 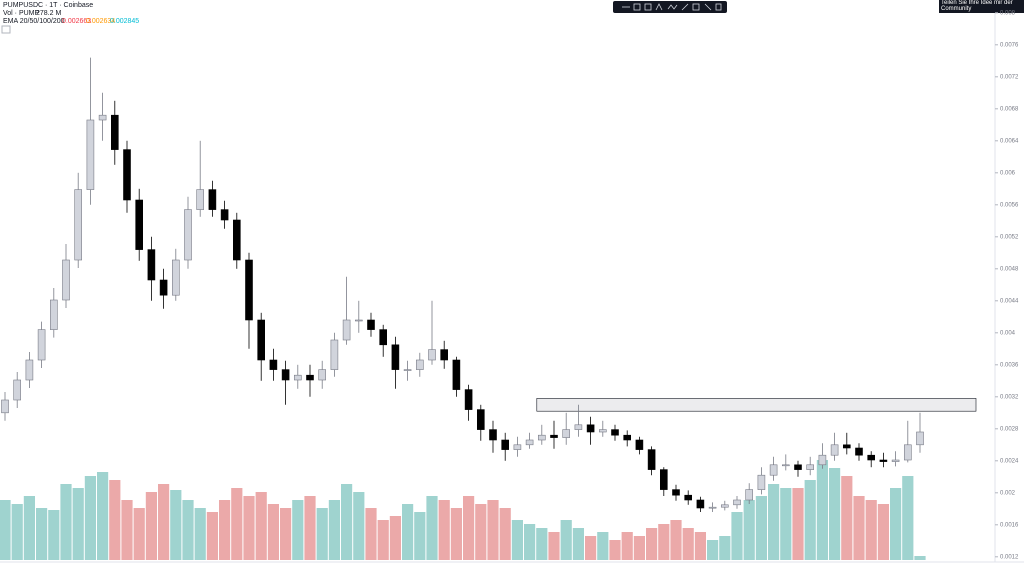 I want to click on symbol-title: PUMPUSDC · 1T · Coinbase, so click(x=48, y=5).